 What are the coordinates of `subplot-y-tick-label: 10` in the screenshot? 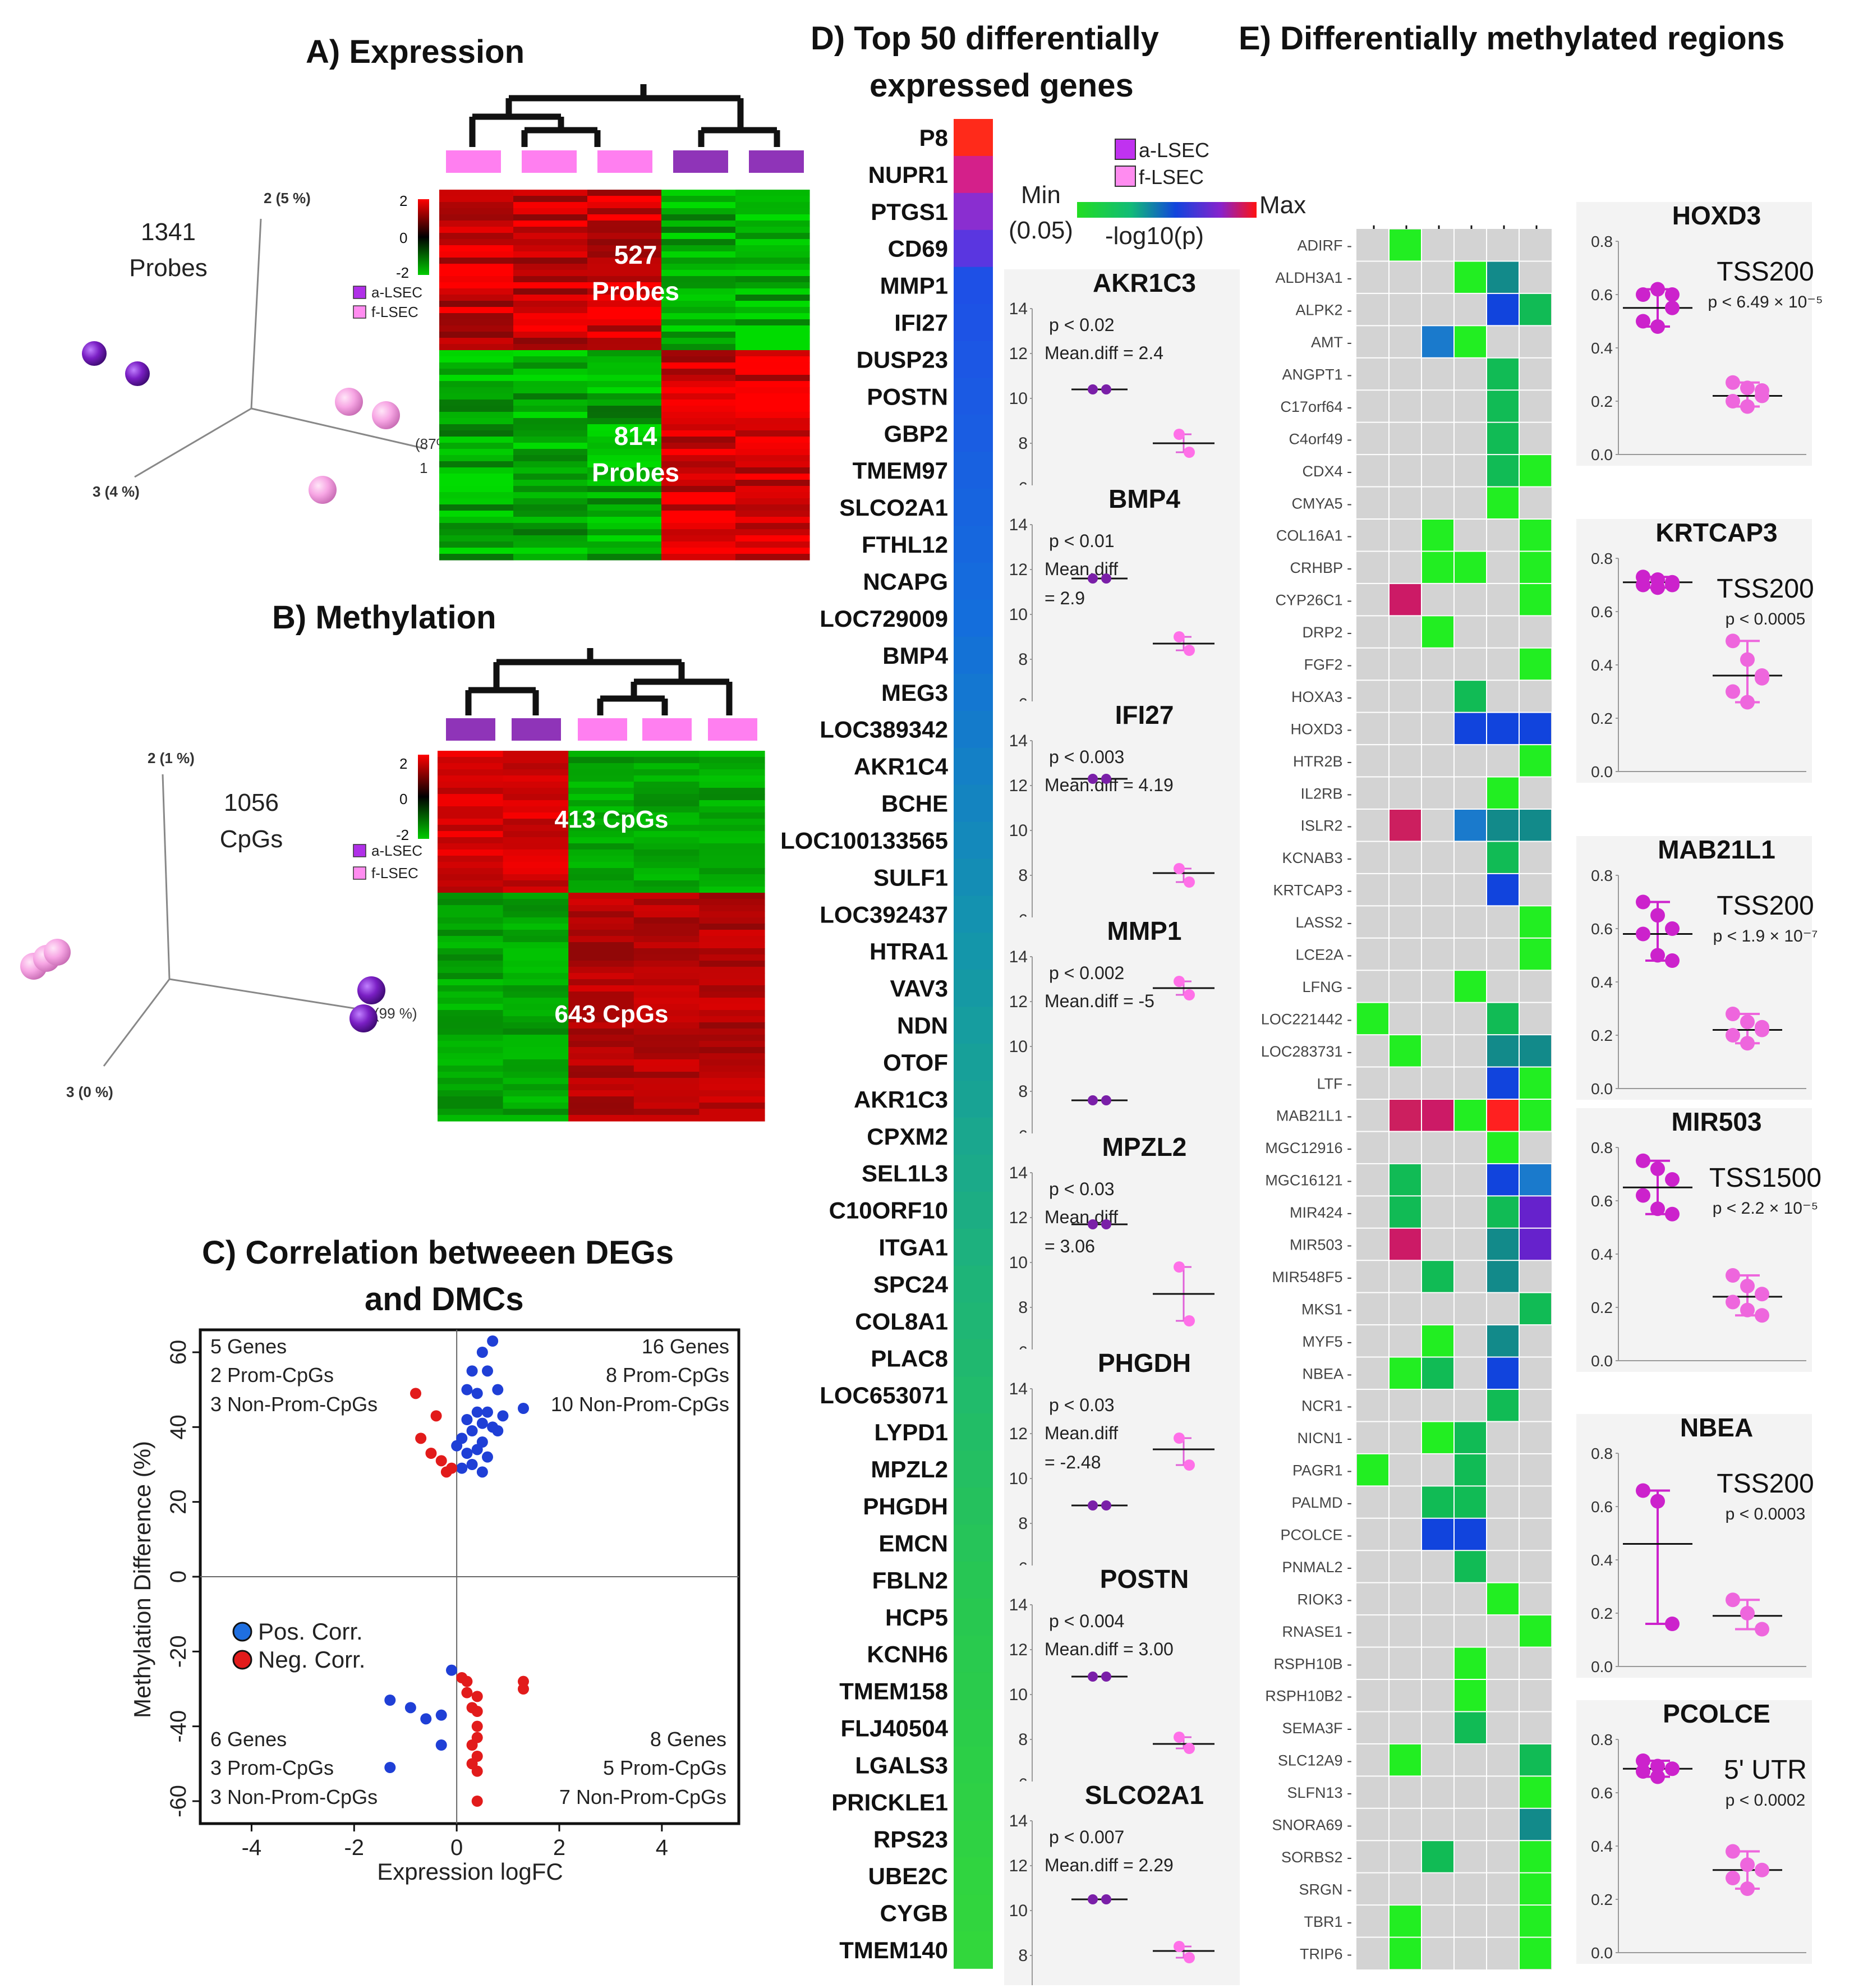 It's located at (1018, 1479).